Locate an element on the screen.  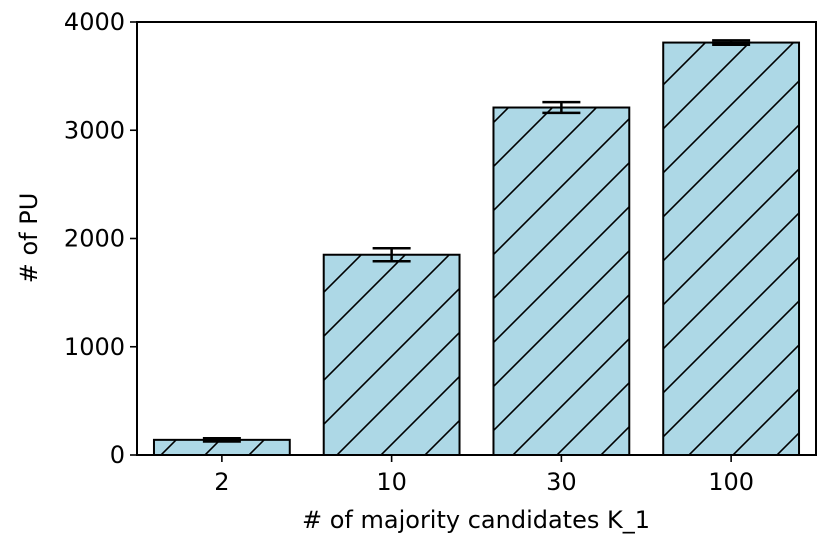
y-axis: 0 1000 2000 3000 4000 is located at coordinates (100, 238).